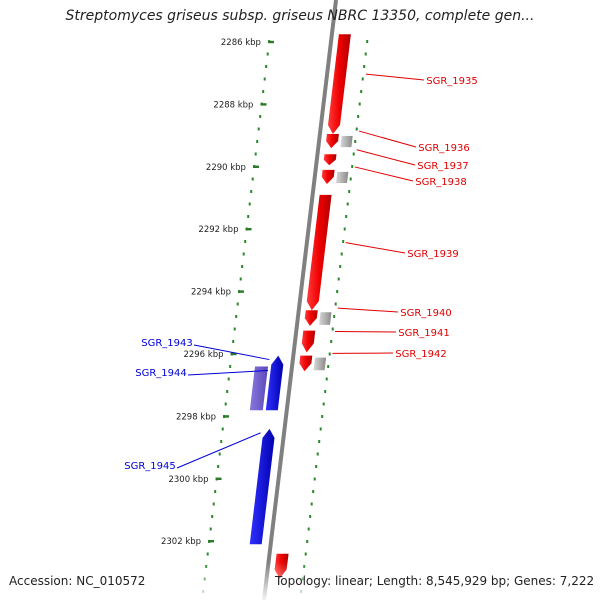 This screenshot has height=600, width=600. I want to click on accession-label: Accession: NC_010572, so click(77, 581).